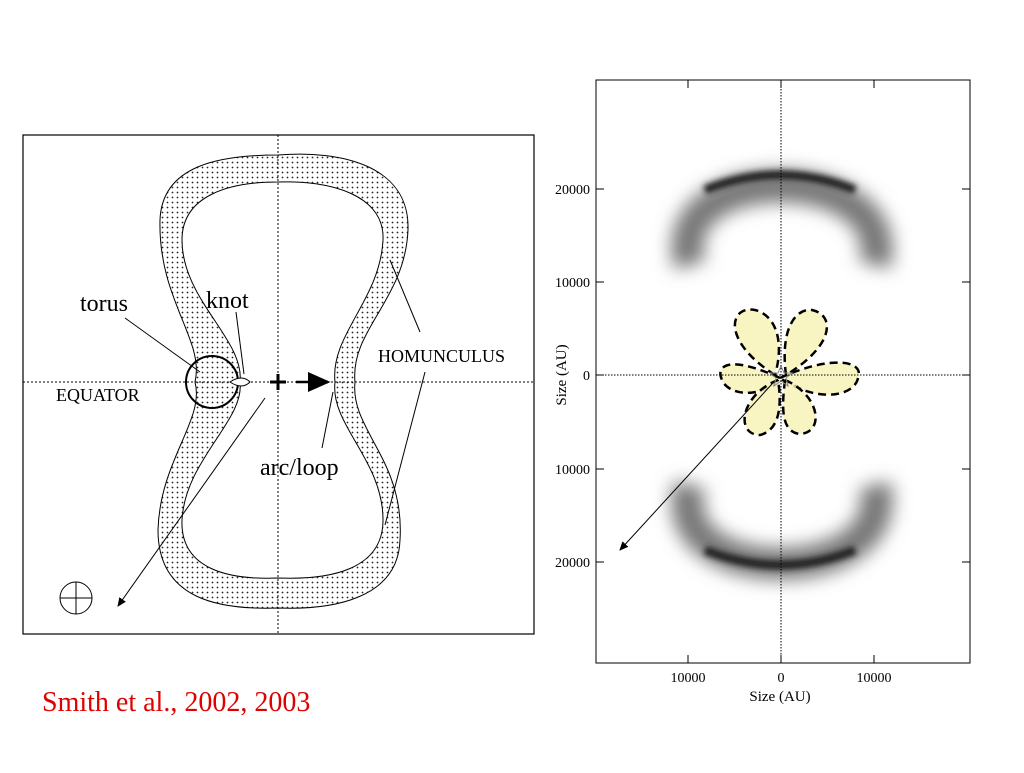 The image size is (1024, 773). What do you see at coordinates (176, 702) in the screenshot?
I see `citation: Smith et al., 2002, 2003` at bounding box center [176, 702].